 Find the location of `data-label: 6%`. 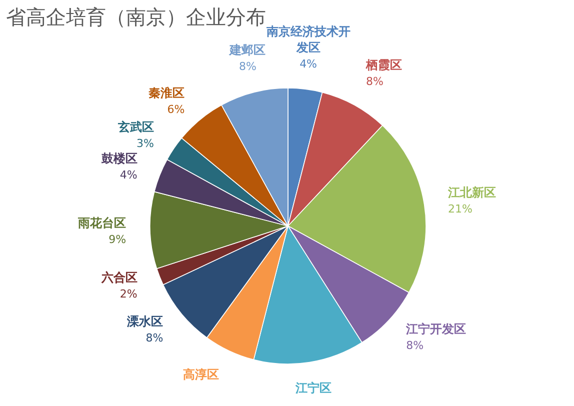

data-label: 6% is located at coordinates (176, 109).